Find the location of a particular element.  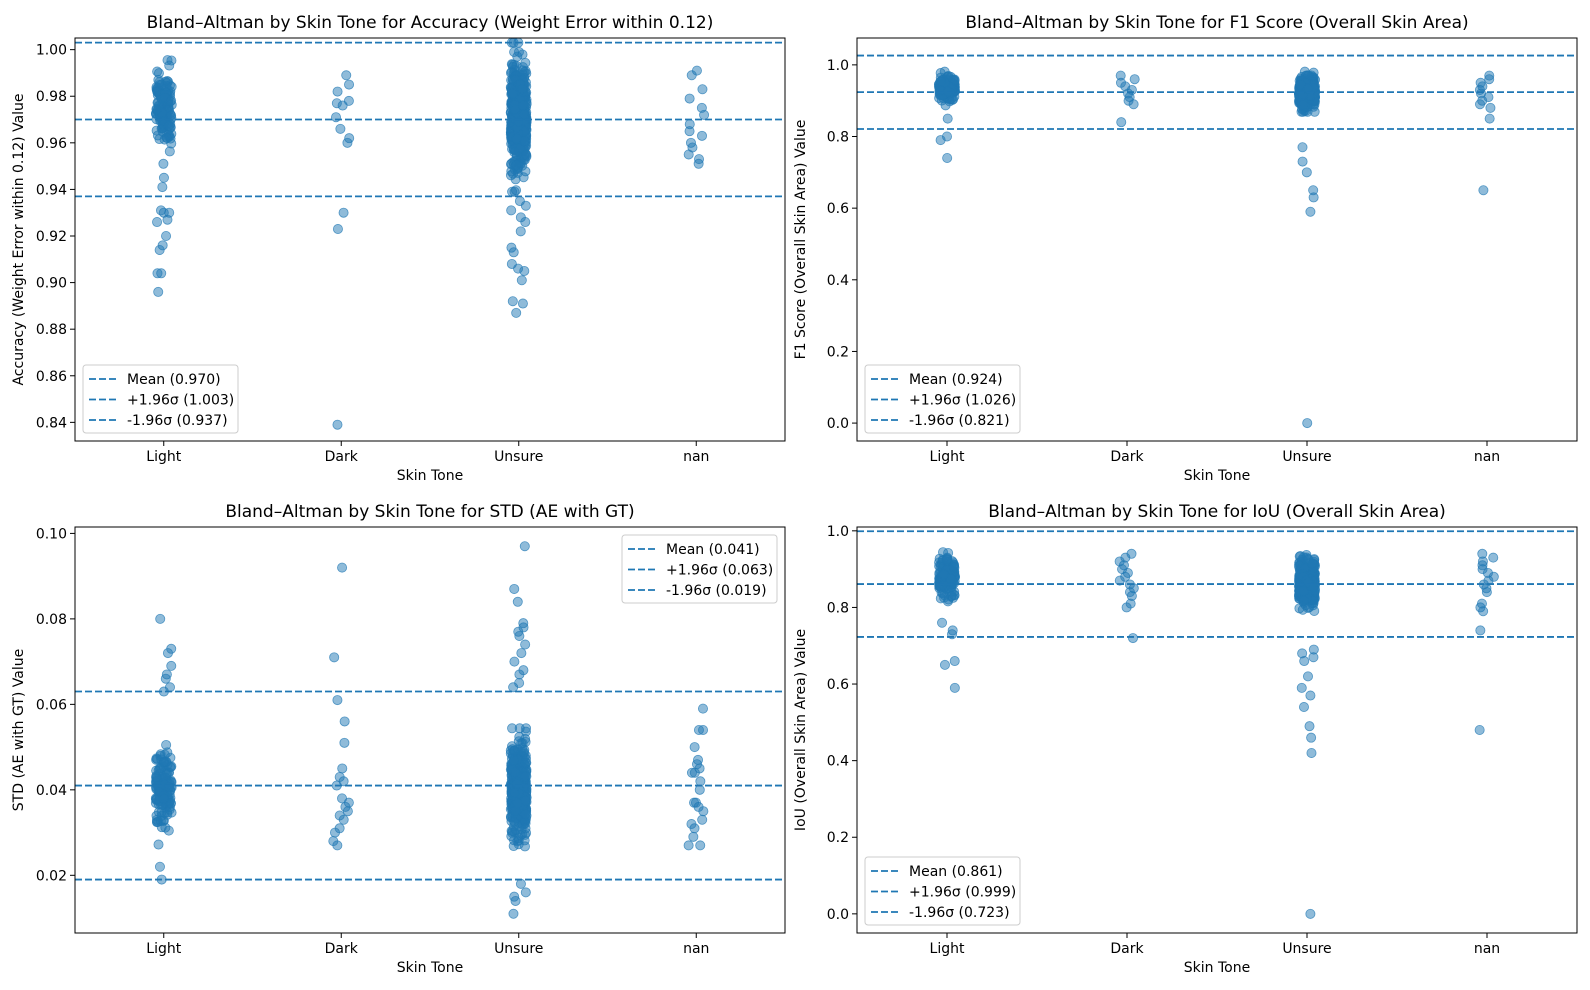

y-tick-label: 0.08 is located at coordinates (51, 620).